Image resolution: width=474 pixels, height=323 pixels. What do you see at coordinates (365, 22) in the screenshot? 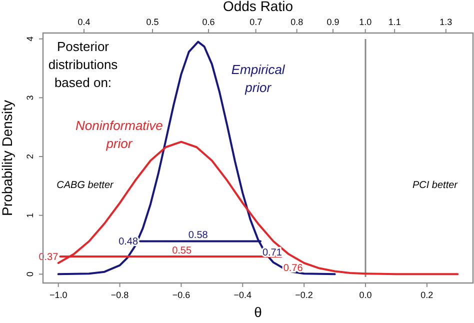
I see `x2-tick-label: 1.0` at bounding box center [365, 22].